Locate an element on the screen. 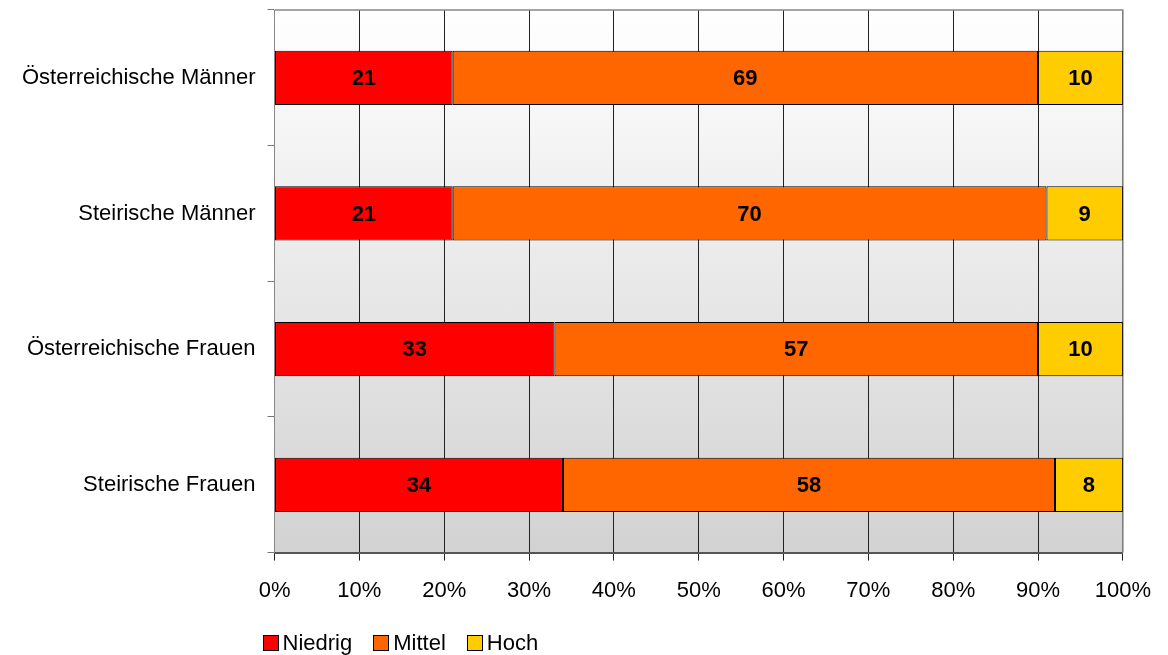  x-tick-label: 20% is located at coordinates (444, 589).